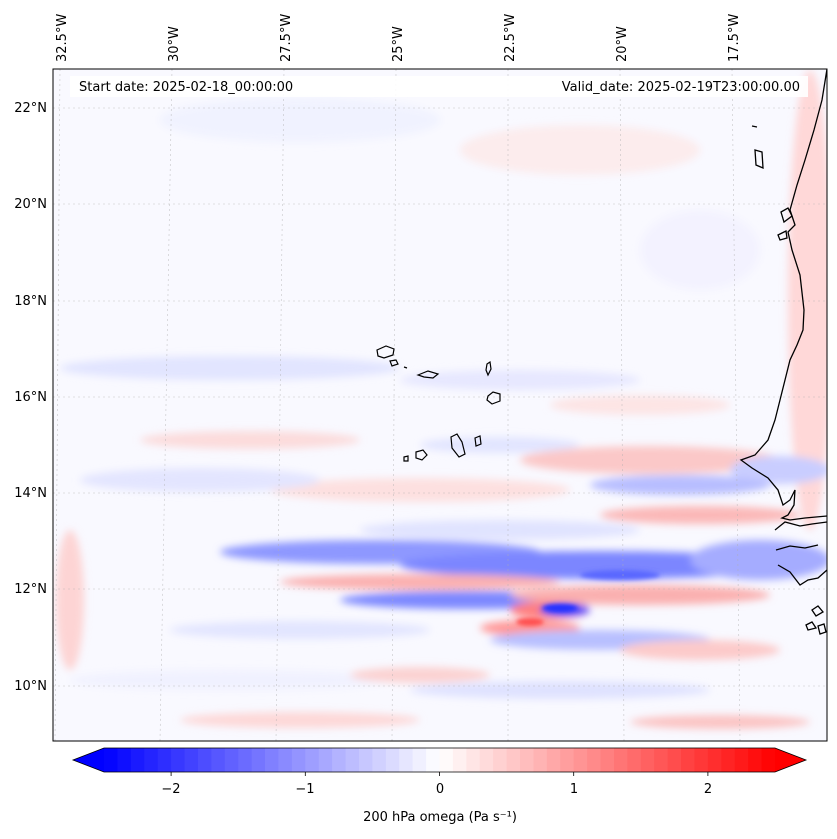 This screenshot has width=837, height=839. I want to click on start-date-text: Start date: 2025-02-18_00:00:00, so click(186, 87).